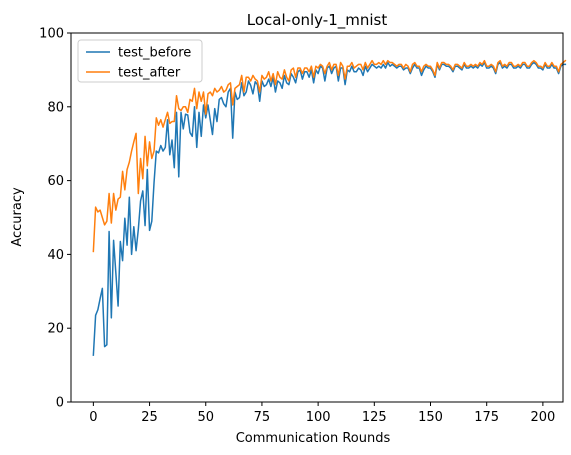 Image resolution: width=571 pixels, height=455 pixels. I want to click on x-tick-label: 75, so click(262, 417).